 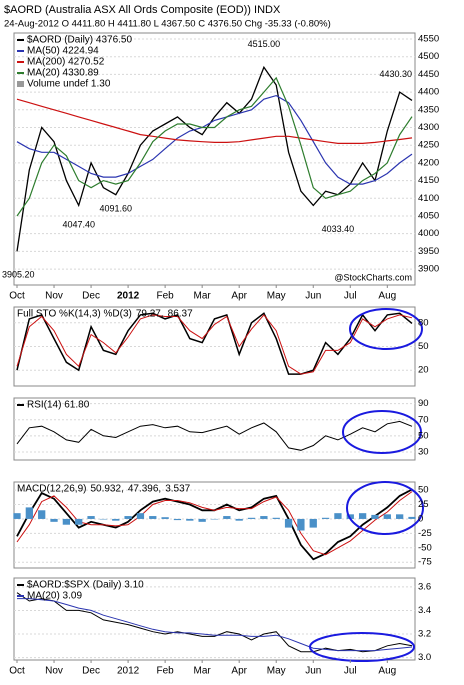 What do you see at coordinates (423, 419) in the screenshot?
I see `y-tick-label: 70` at bounding box center [423, 419].